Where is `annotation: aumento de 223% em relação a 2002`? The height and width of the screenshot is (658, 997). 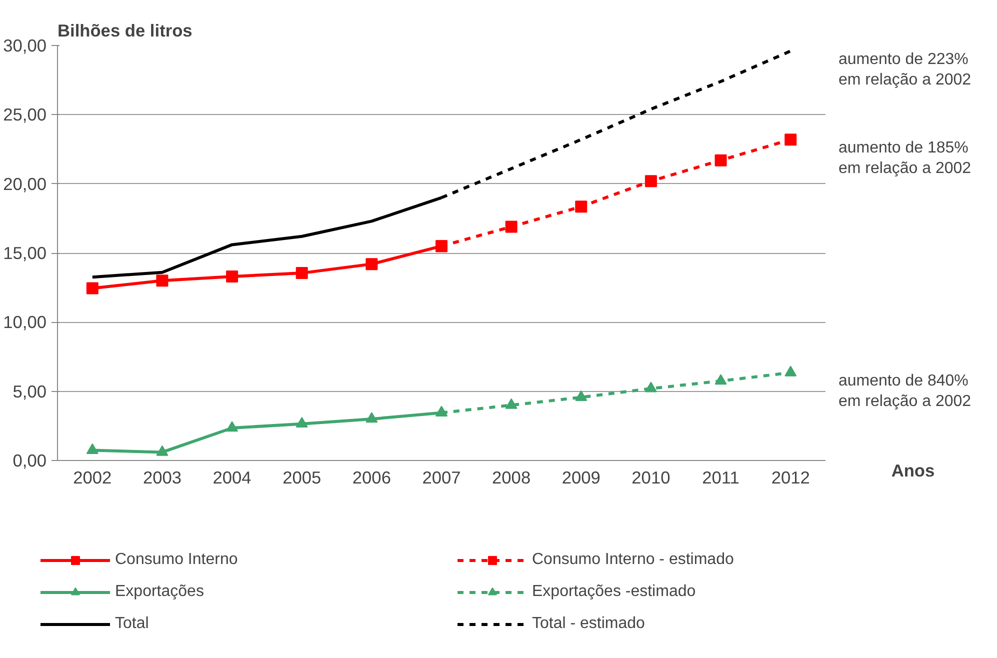 annotation: aumento de 223% em relação a 2002 is located at coordinates (905, 69).